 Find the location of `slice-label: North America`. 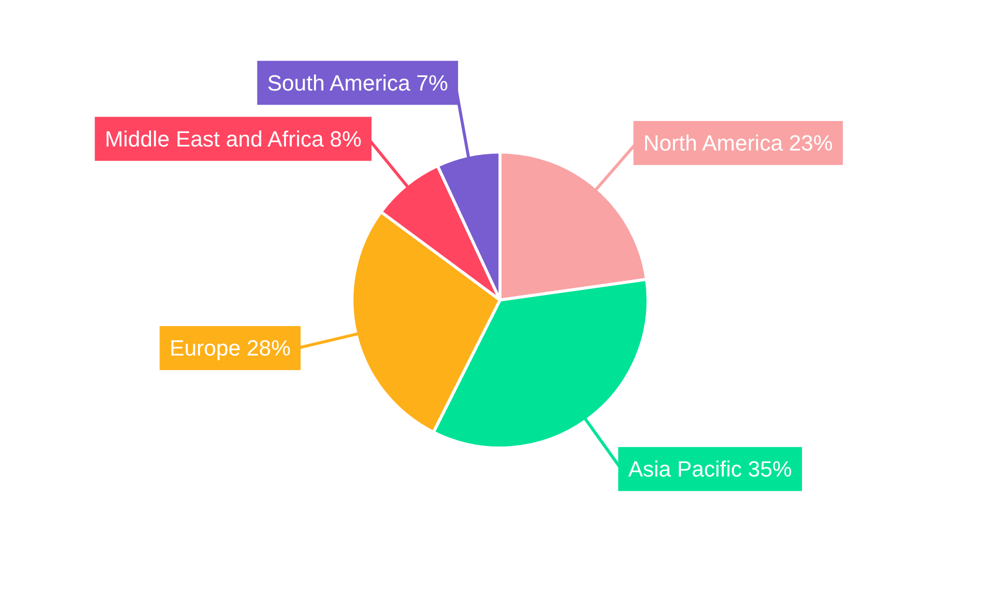

slice-label: North America is located at coordinates (713, 143).